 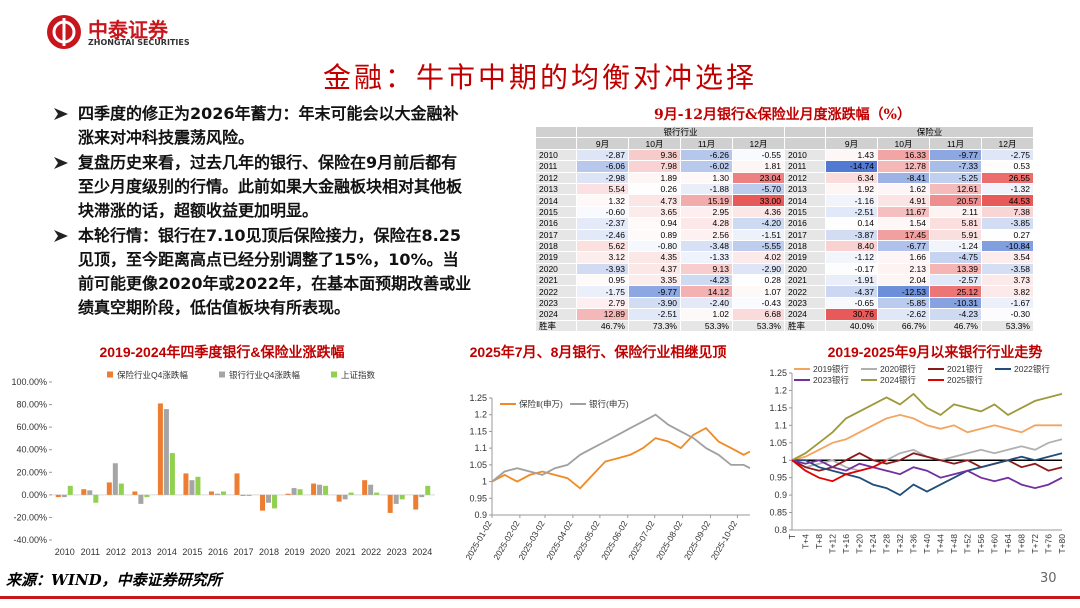 I want to click on value-cell: 16.33, so click(x=903, y=155).